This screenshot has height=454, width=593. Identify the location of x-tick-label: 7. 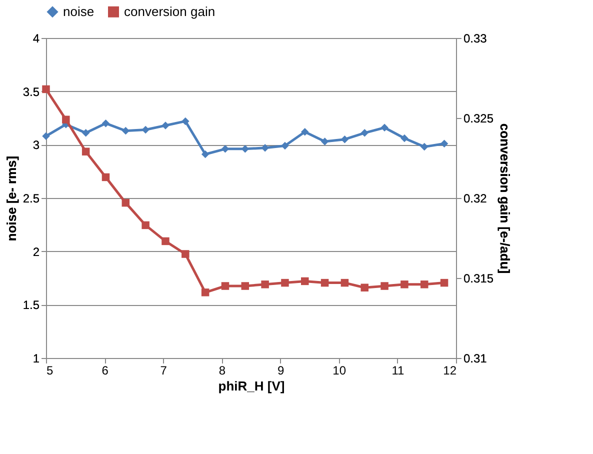
(164, 371).